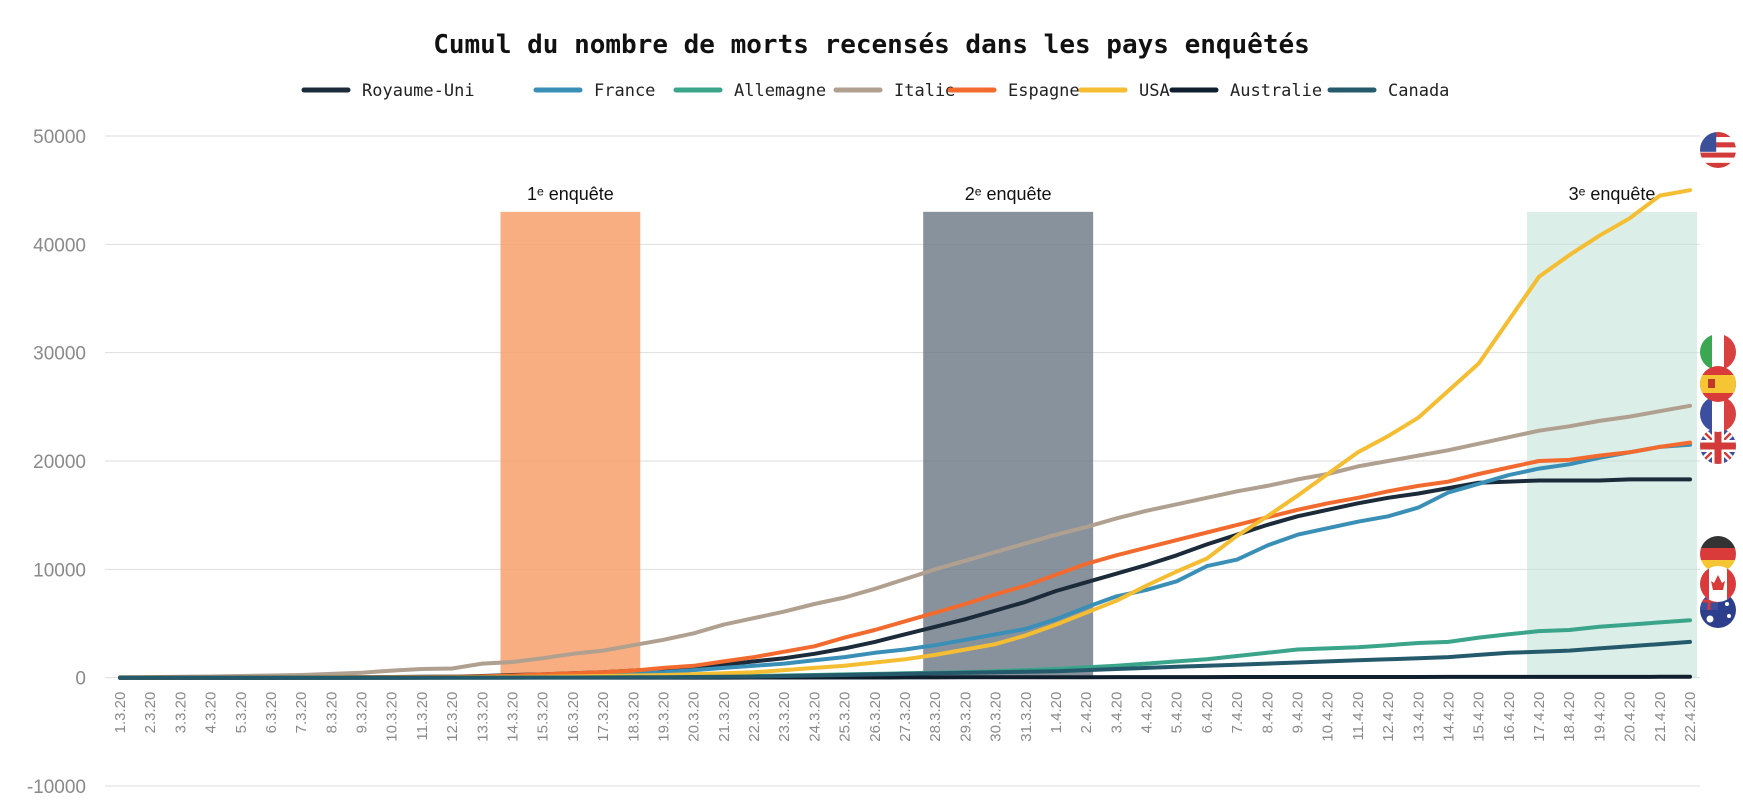  Describe the element at coordinates (301, 713) in the screenshot. I see `x-tick-label: 7.3.20` at that location.